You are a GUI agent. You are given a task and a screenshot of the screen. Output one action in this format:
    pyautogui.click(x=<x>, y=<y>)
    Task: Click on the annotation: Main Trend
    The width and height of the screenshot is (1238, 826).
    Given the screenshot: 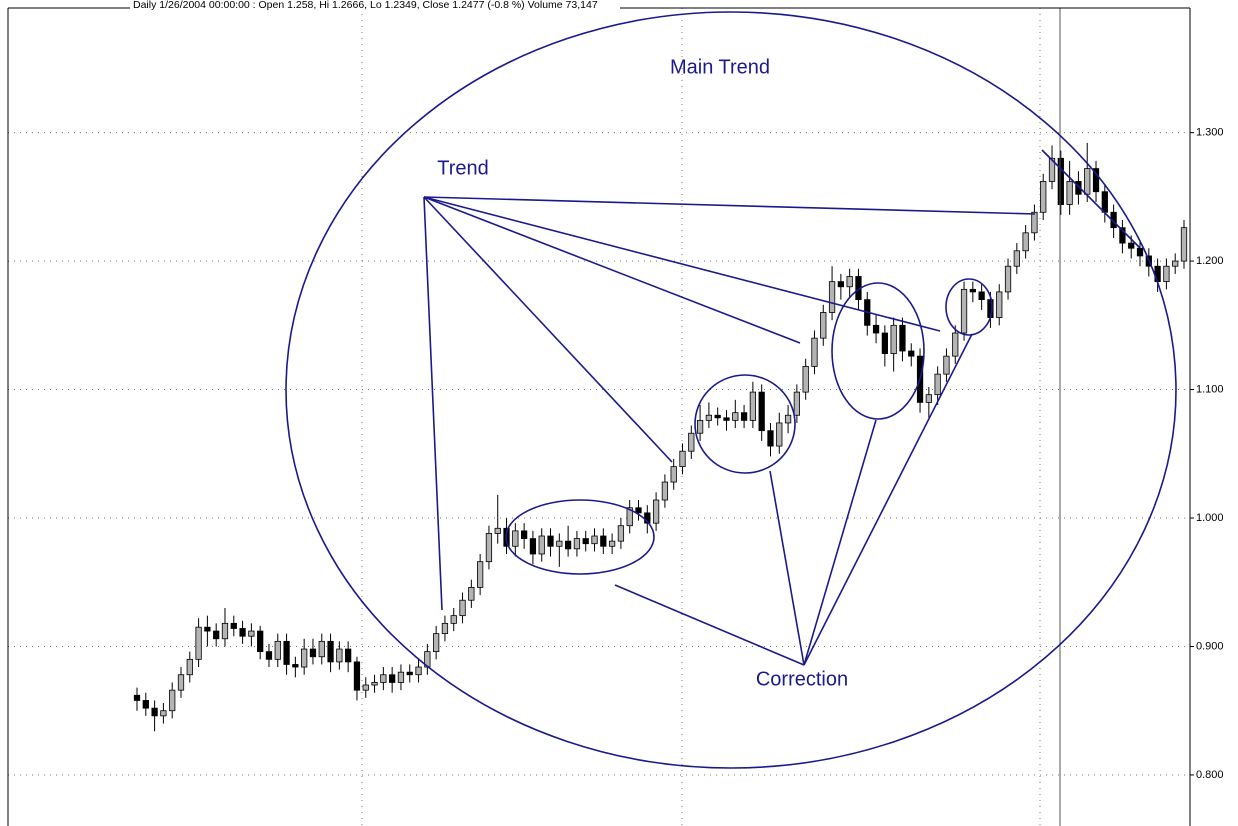 What is the action you would take?
    pyautogui.click(x=720, y=67)
    